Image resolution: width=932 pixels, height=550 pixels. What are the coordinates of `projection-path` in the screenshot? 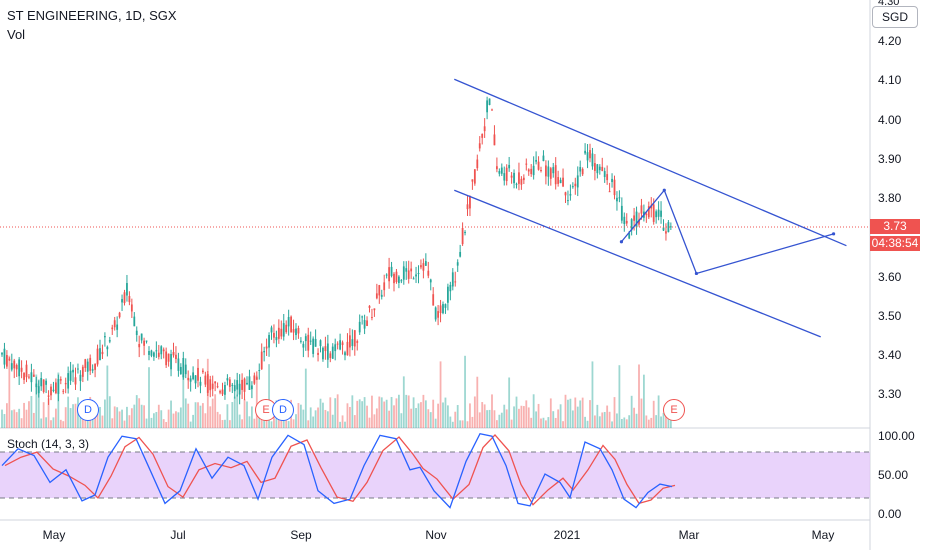 It's located at (727, 231).